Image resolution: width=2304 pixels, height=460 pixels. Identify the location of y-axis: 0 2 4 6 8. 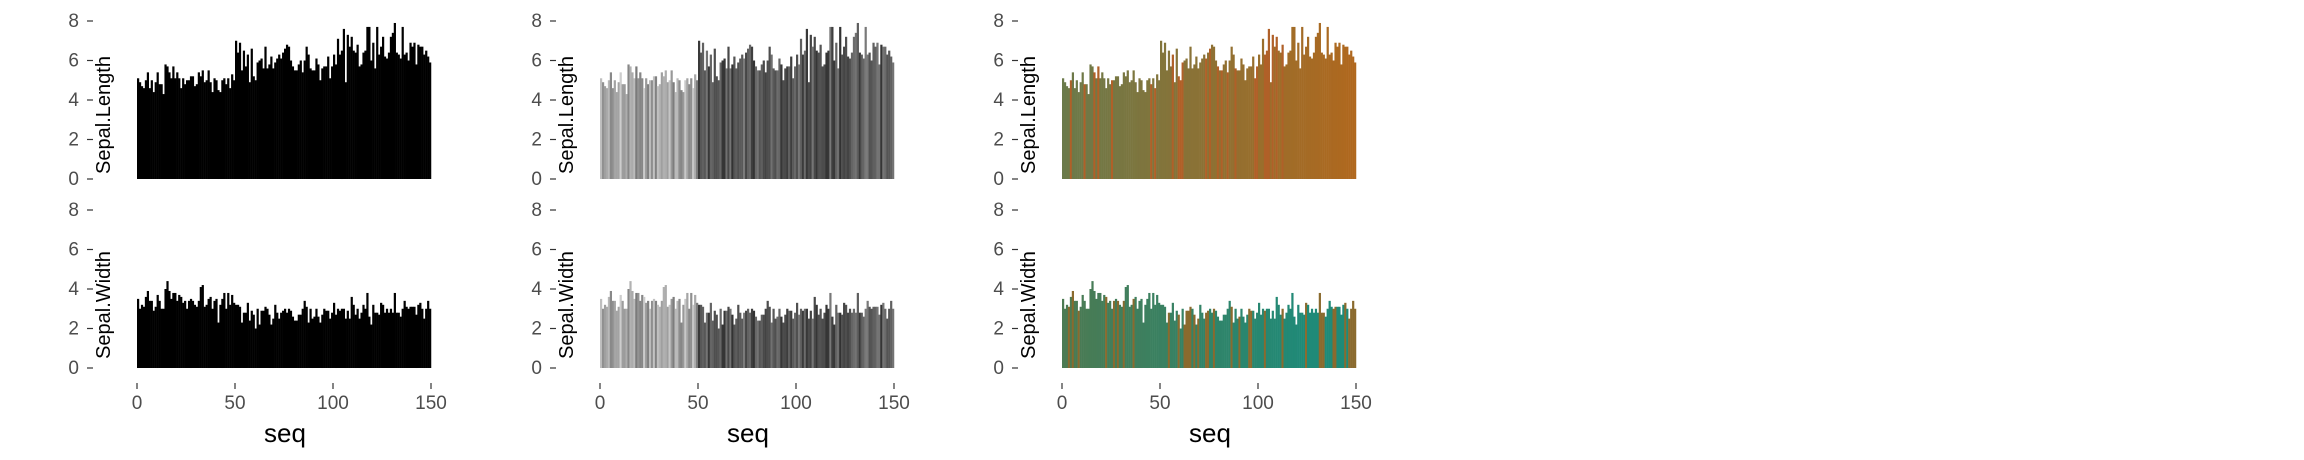
(80, 289).